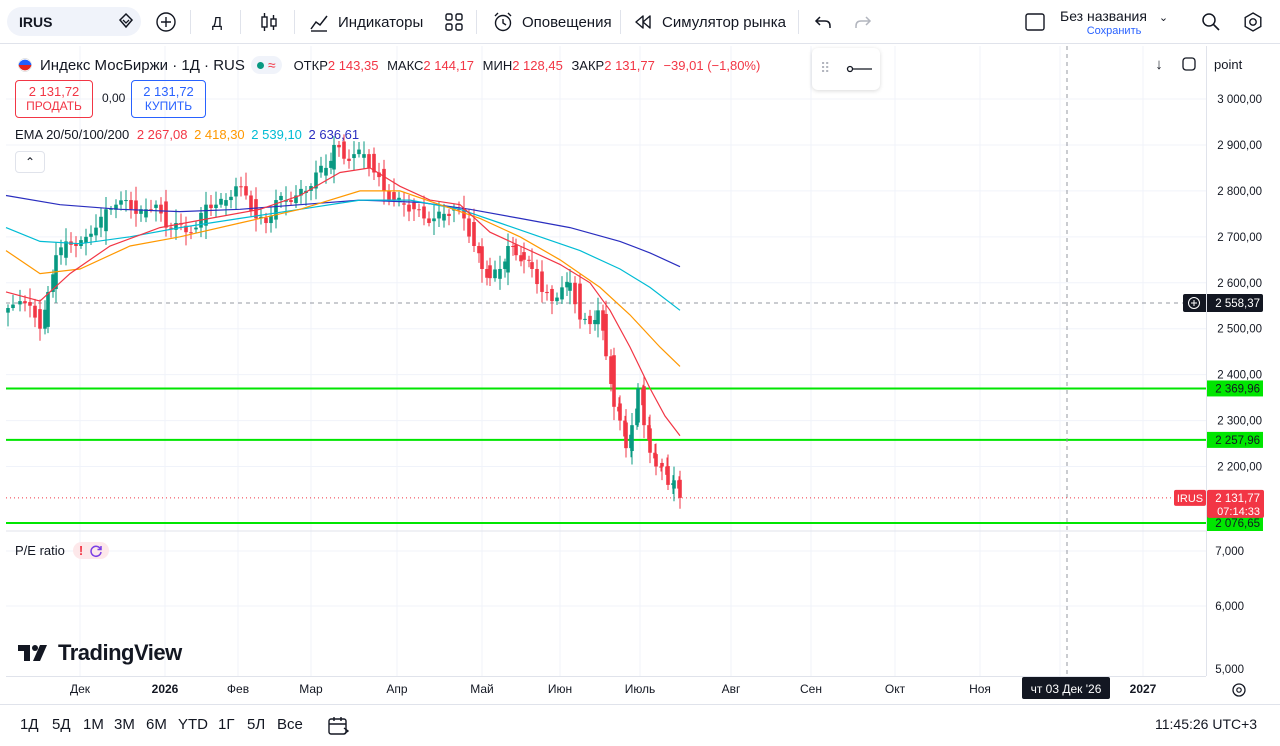  Describe the element at coordinates (497, 65) in the screenshot. I see `low-label: МИН` at that location.